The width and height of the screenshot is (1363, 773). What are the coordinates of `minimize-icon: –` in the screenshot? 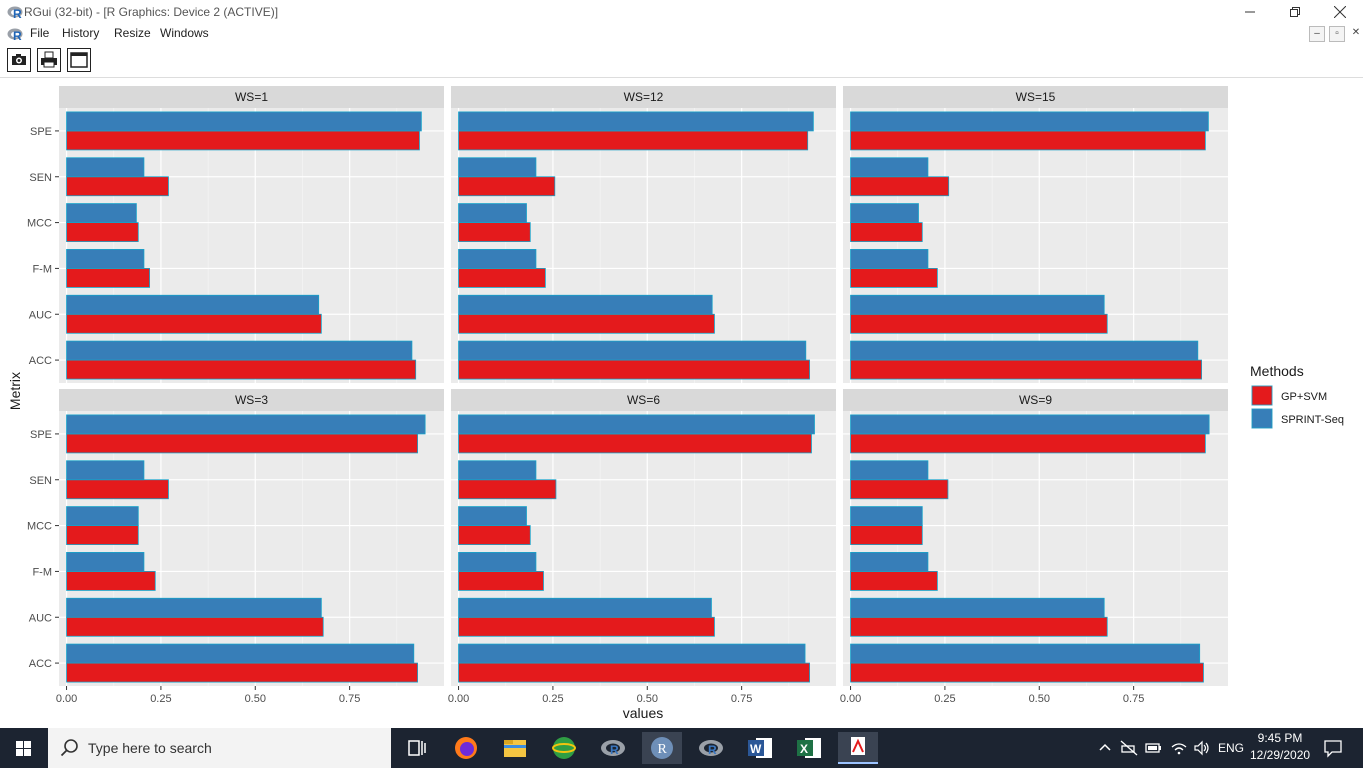 It's located at (1317, 33).